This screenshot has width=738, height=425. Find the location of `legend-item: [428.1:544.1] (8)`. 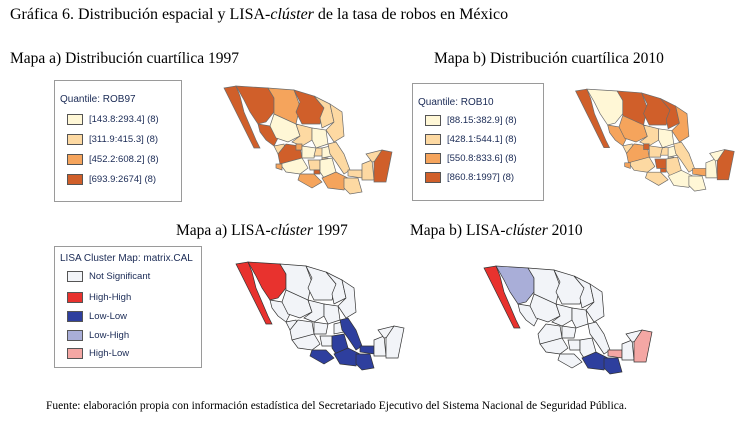

legend-item: [428.1:544.1] (8) is located at coordinates (471, 139).